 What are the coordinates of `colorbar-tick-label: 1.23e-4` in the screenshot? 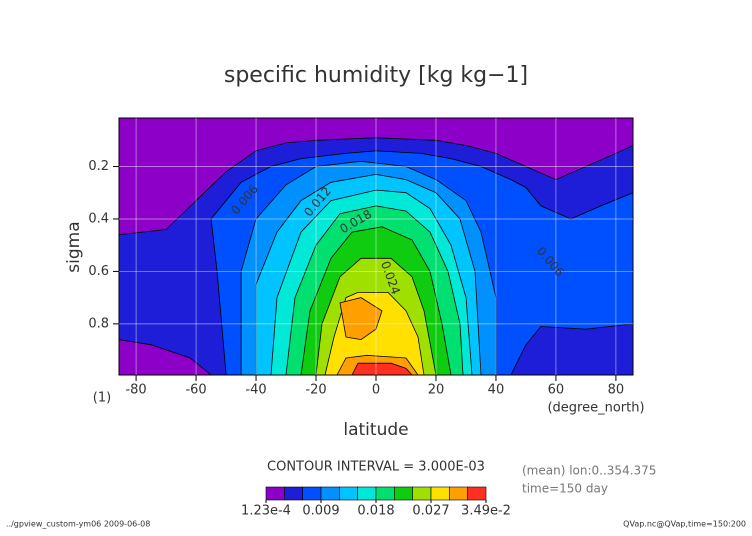 It's located at (266, 511).